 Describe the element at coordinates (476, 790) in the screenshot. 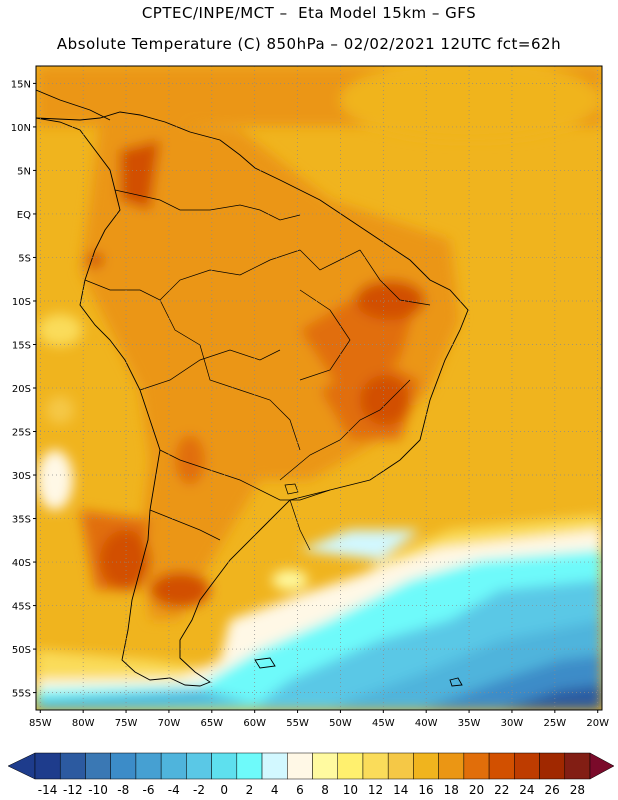

I see `colorbar-label: 20` at that location.